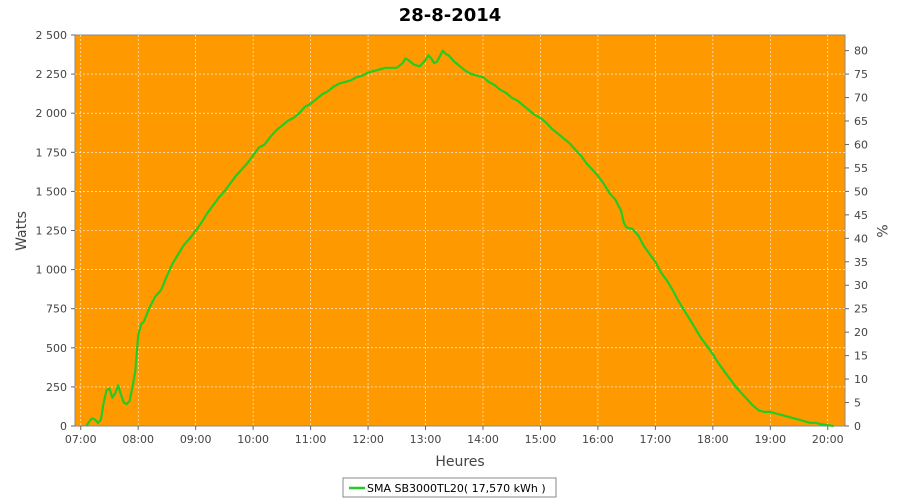 Image resolution: width=900 pixels, height=500 pixels. I want to click on y2-tick-label: 45, so click(861, 215).